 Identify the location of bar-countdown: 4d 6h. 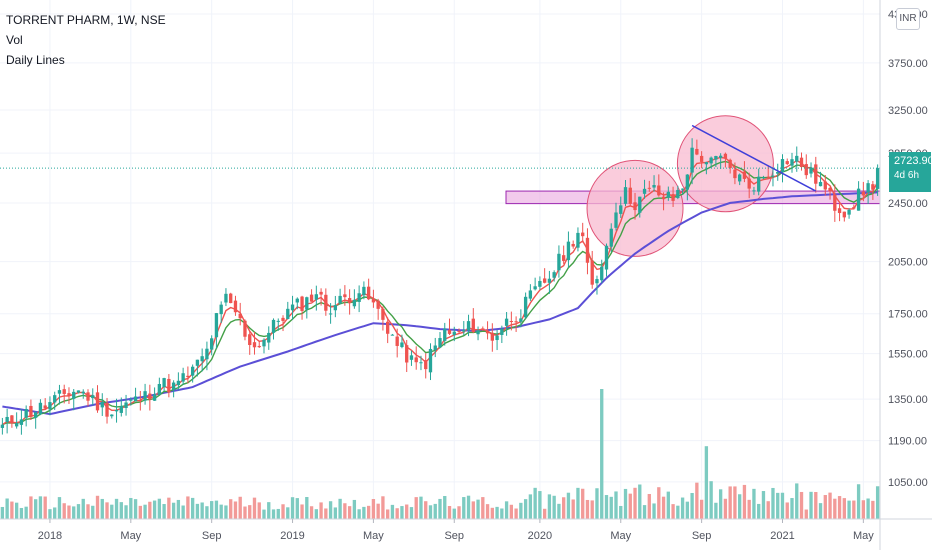
(907, 175).